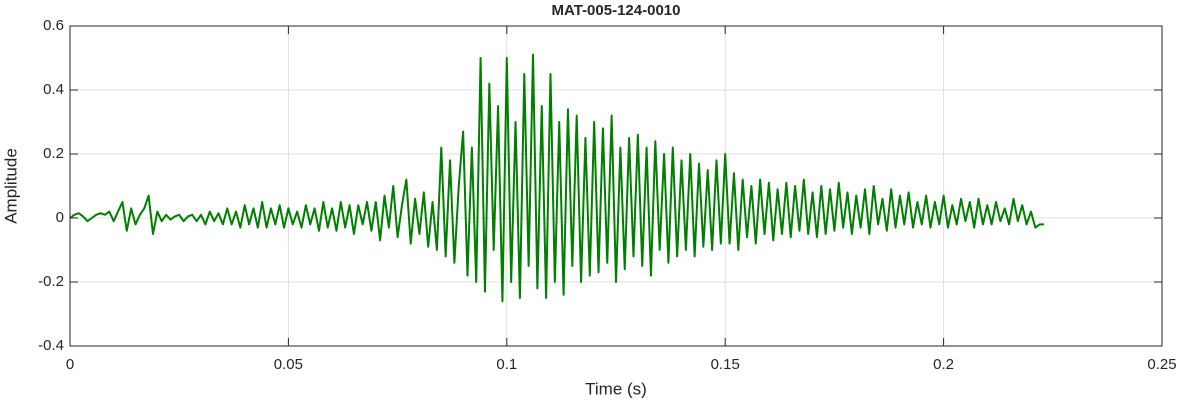 This screenshot has width=1182, height=404. I want to click on y-tick-label: 0.4, so click(53, 89).